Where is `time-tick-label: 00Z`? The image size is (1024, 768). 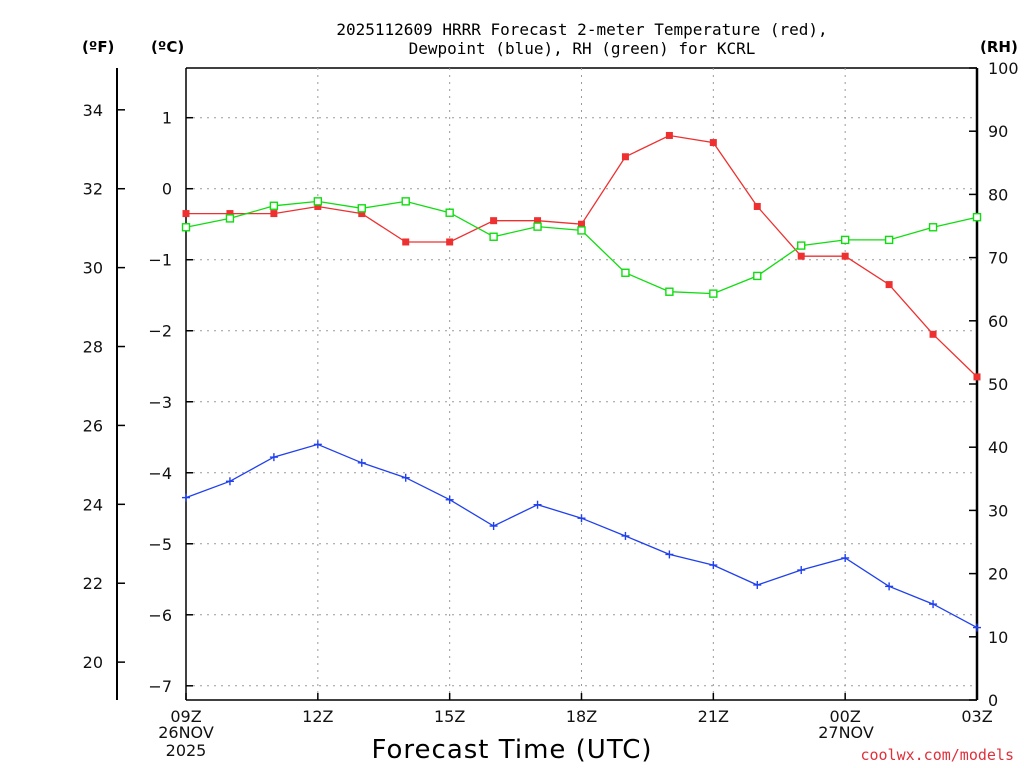
time-tick-label: 00Z is located at coordinates (845, 716).